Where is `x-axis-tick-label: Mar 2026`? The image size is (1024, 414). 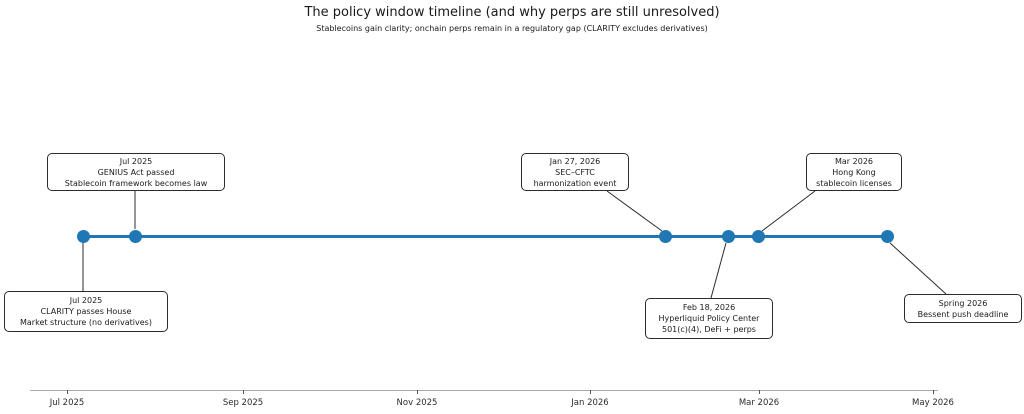
x-axis-tick-label: Mar 2026 is located at coordinates (759, 403).